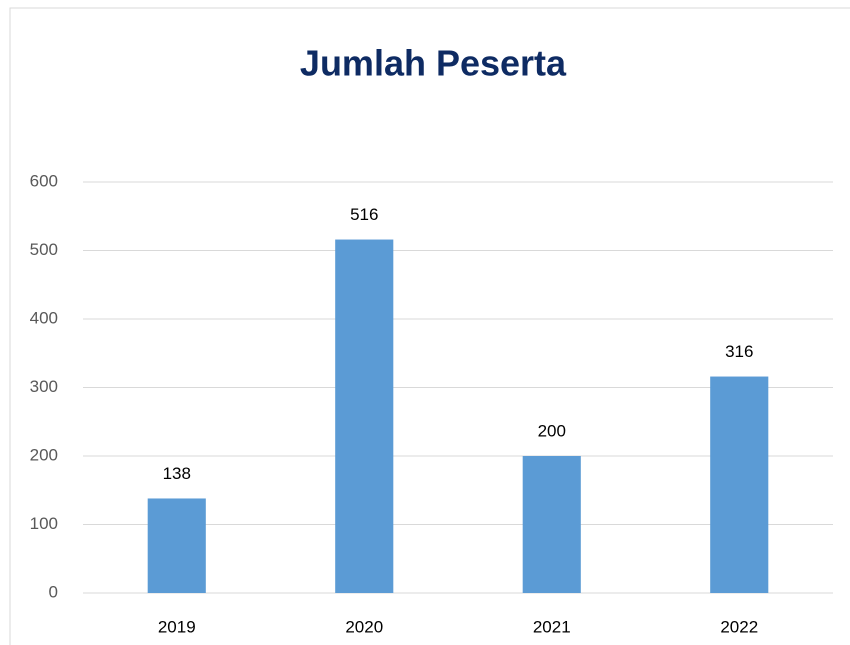 The height and width of the screenshot is (645, 850). I want to click on data-label: 316, so click(739, 351).